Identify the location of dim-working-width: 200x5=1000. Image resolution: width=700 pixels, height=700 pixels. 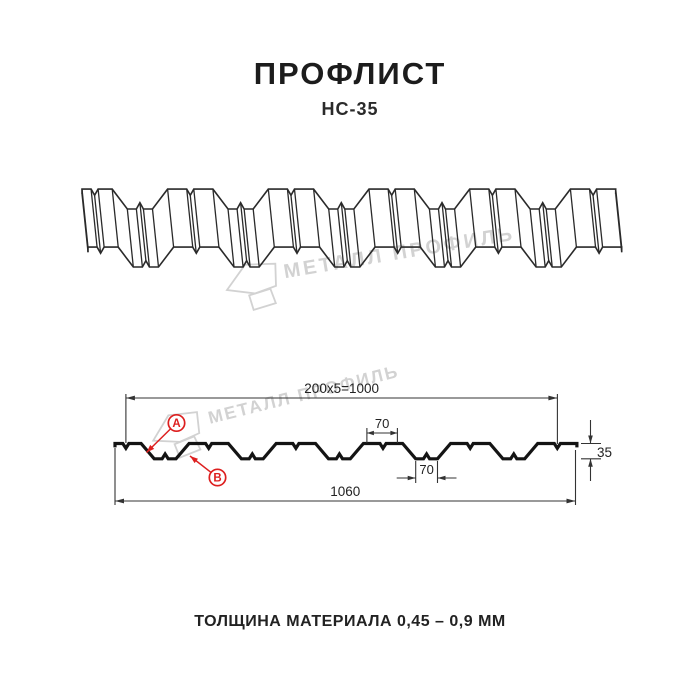
(341, 388).